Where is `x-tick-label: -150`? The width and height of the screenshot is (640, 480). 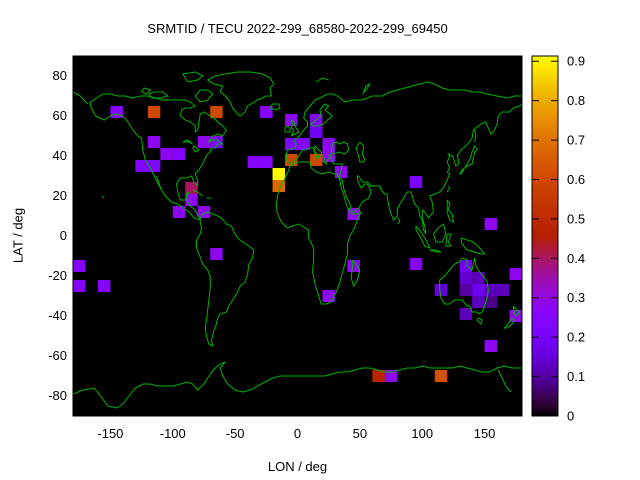
x-tick-label: -150 is located at coordinates (110, 433).